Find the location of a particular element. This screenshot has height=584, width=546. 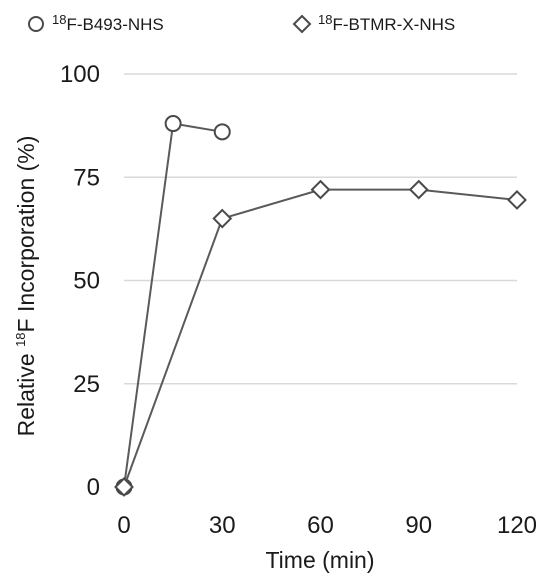

x-axis-ticks: 0 30 60 90 120 is located at coordinates (327, 525).